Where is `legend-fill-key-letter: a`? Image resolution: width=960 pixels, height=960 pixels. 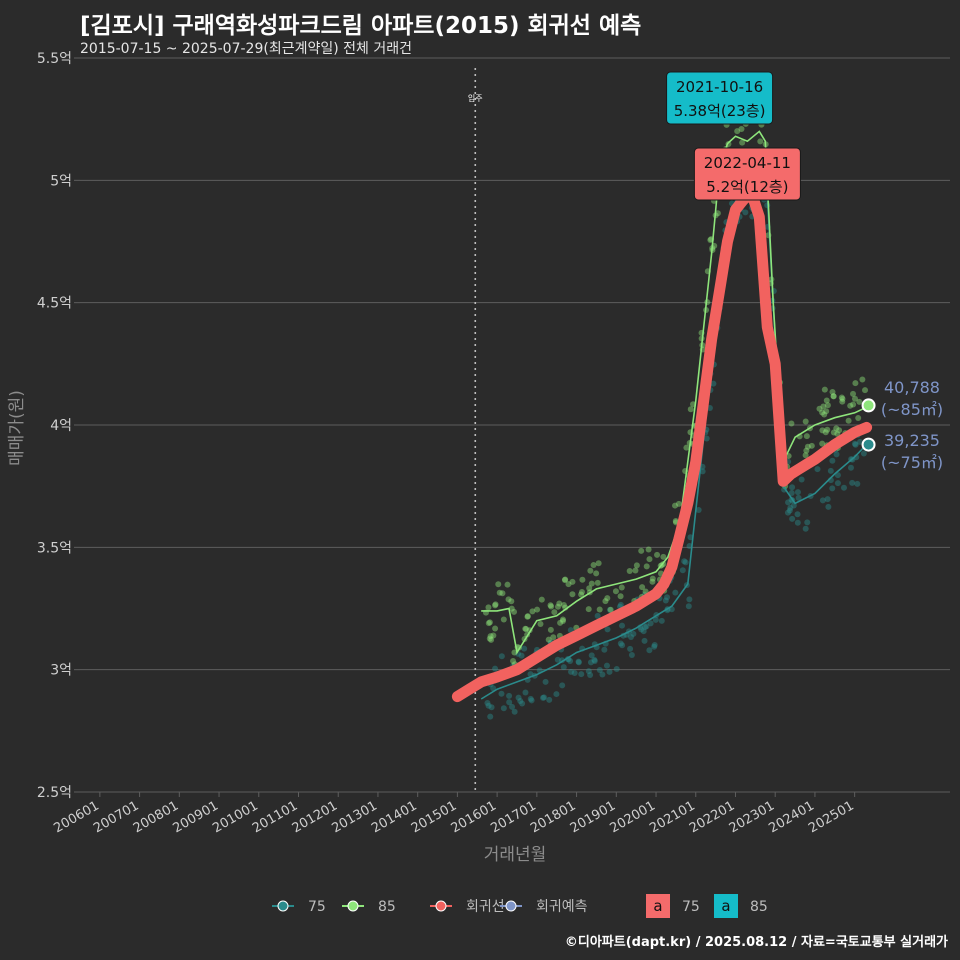 legend-fill-key-letter: a is located at coordinates (725, 906).